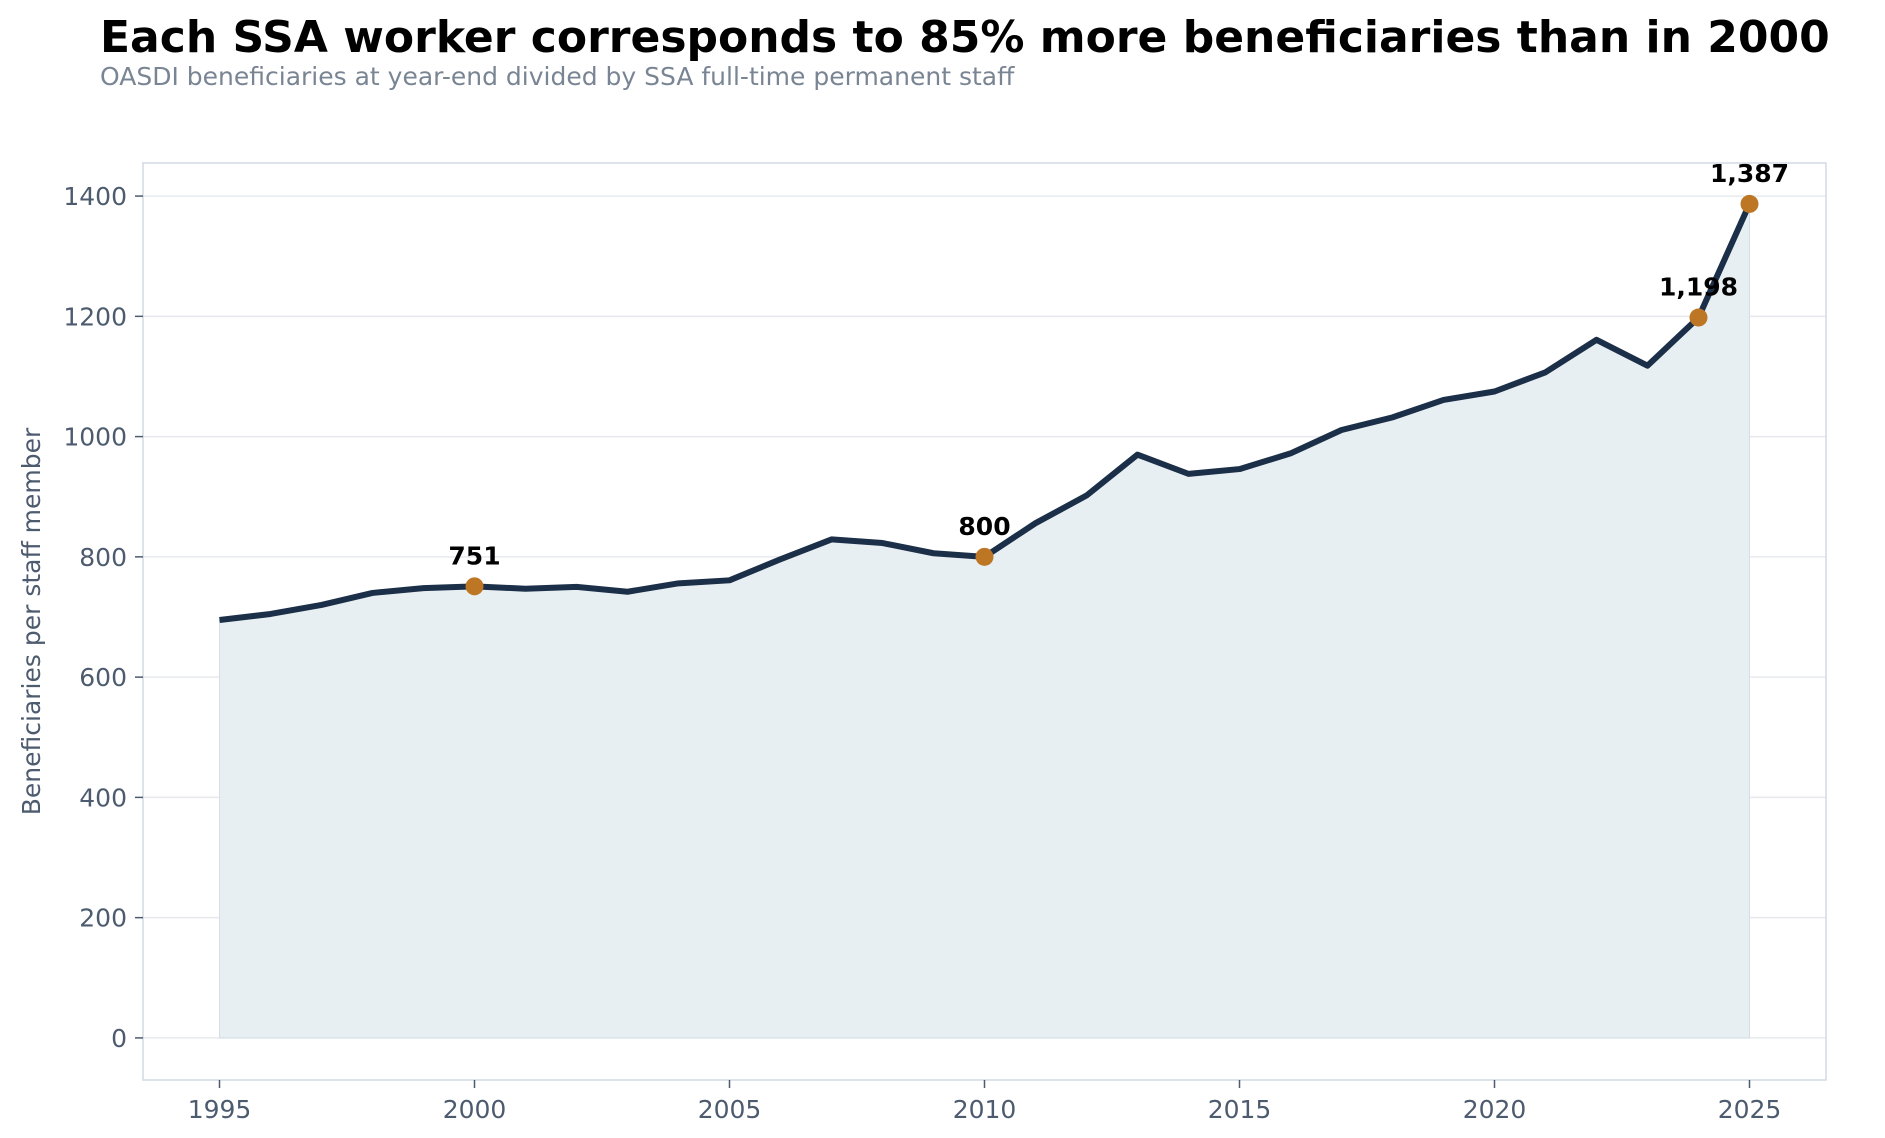 The image size is (1885, 1138). I want to click on y-tick-label-800: 800, so click(103, 557).